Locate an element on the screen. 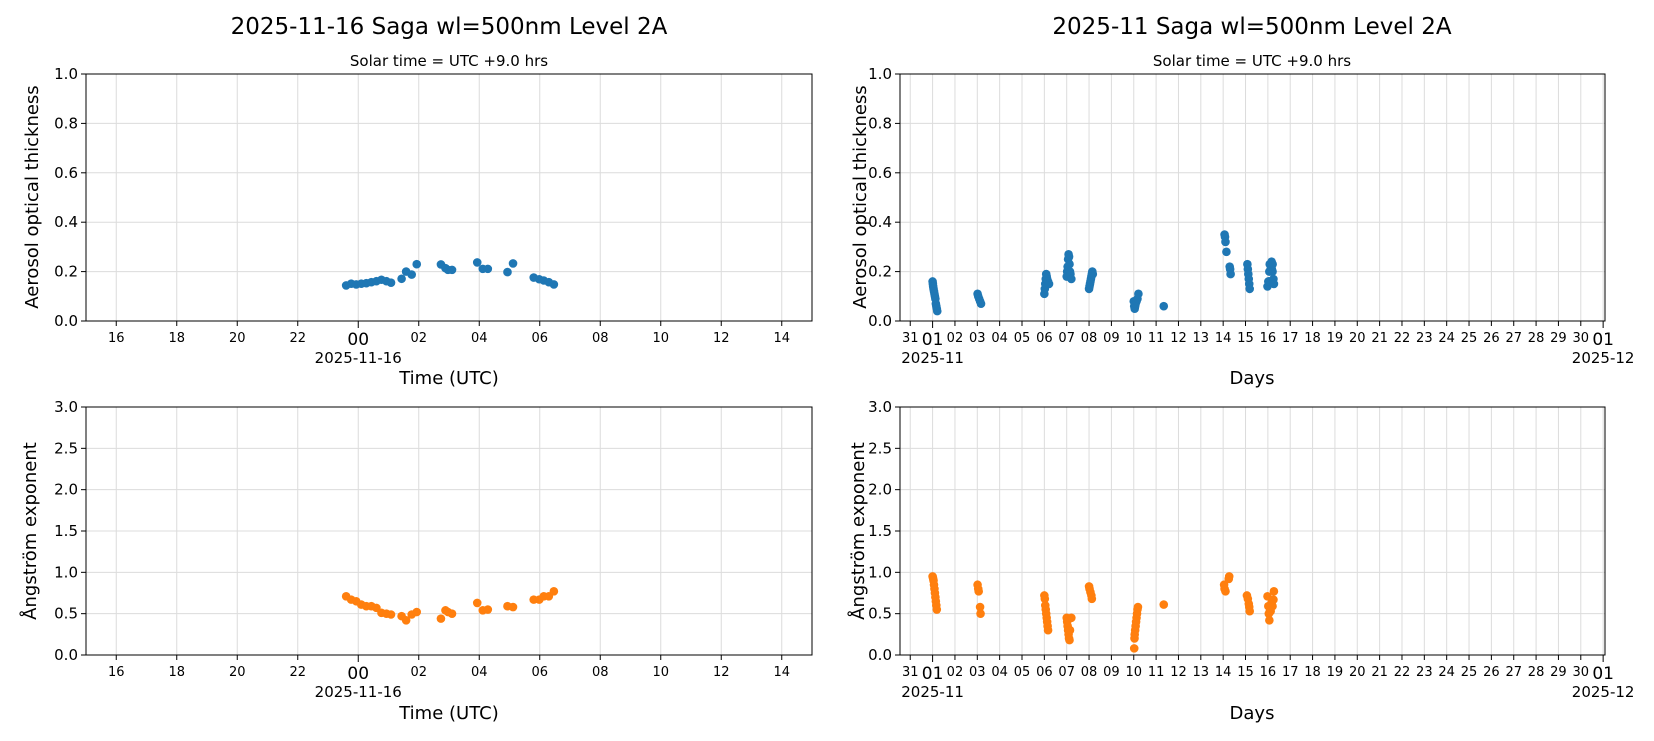 The height and width of the screenshot is (741, 1654). x-tick-label: 17 is located at coordinates (1290, 672).